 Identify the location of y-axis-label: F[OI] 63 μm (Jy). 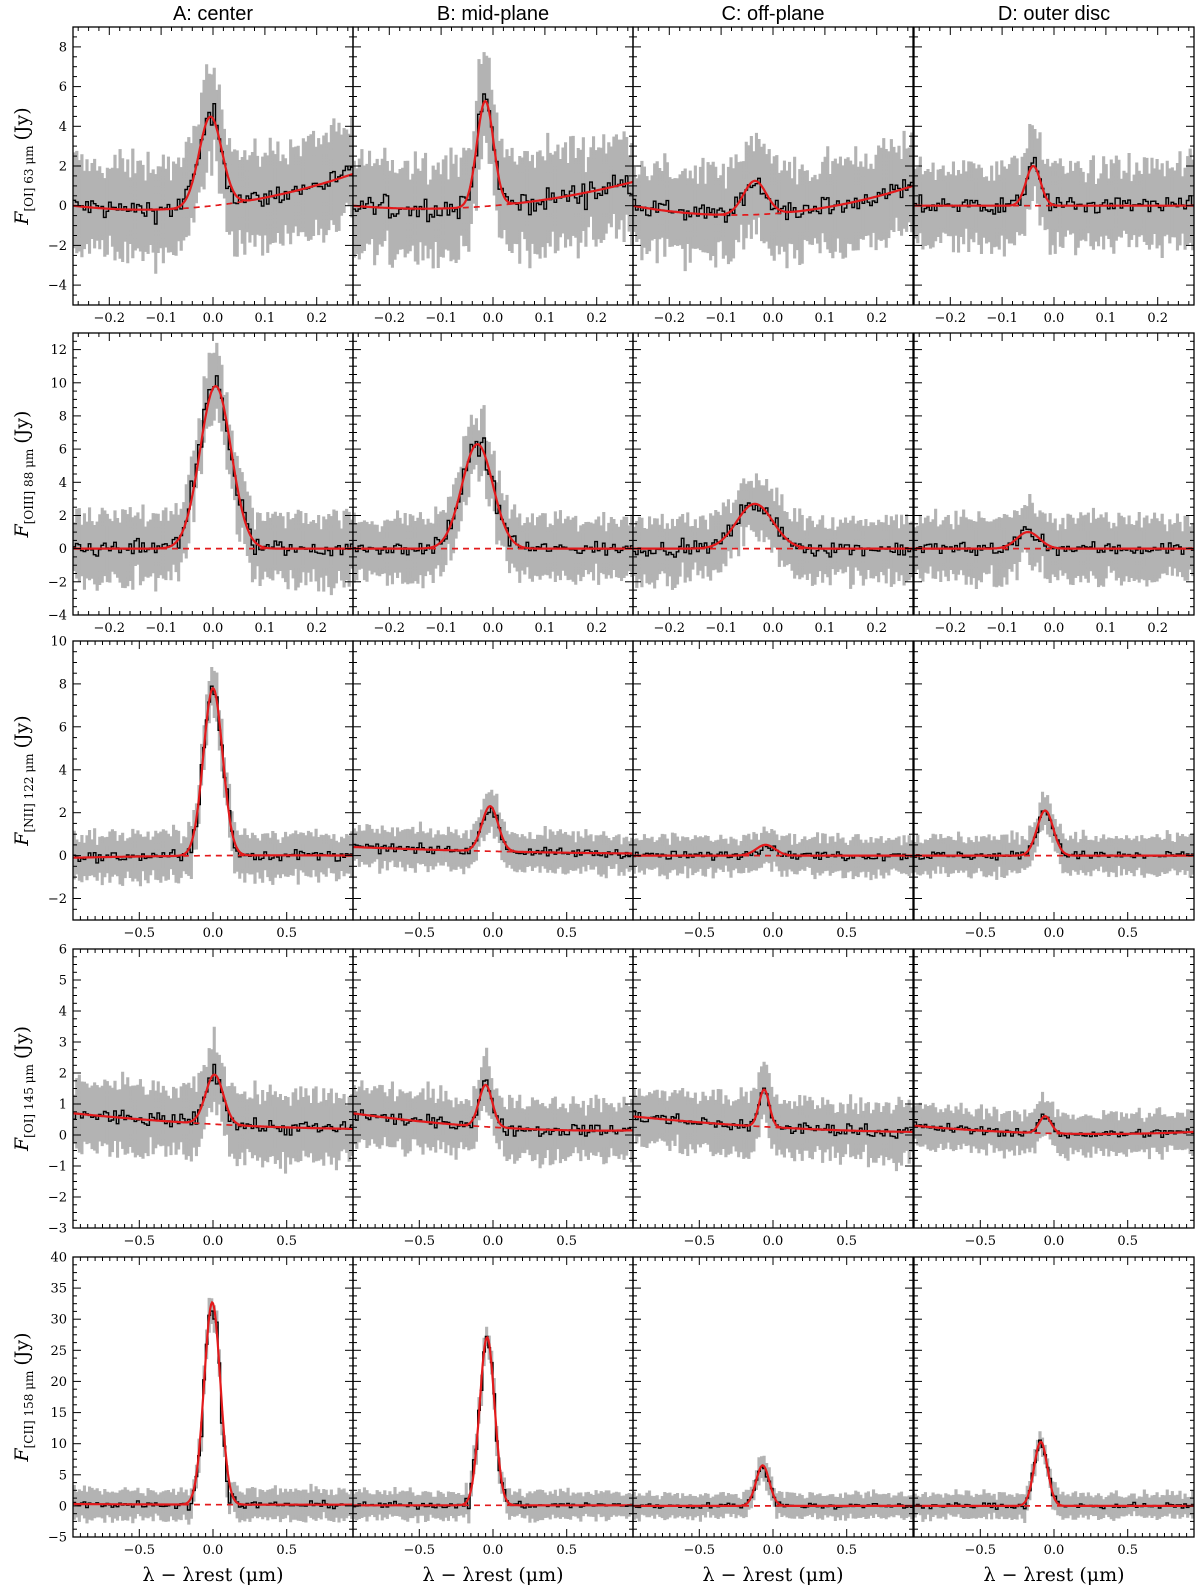
(23, 166).